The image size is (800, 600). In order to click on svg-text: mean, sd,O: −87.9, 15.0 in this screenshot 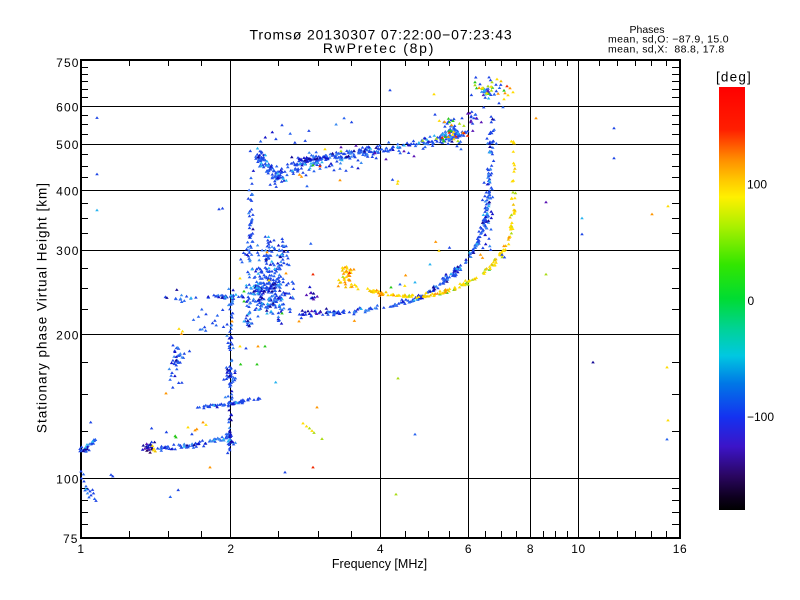, I will do `click(668, 40)`.